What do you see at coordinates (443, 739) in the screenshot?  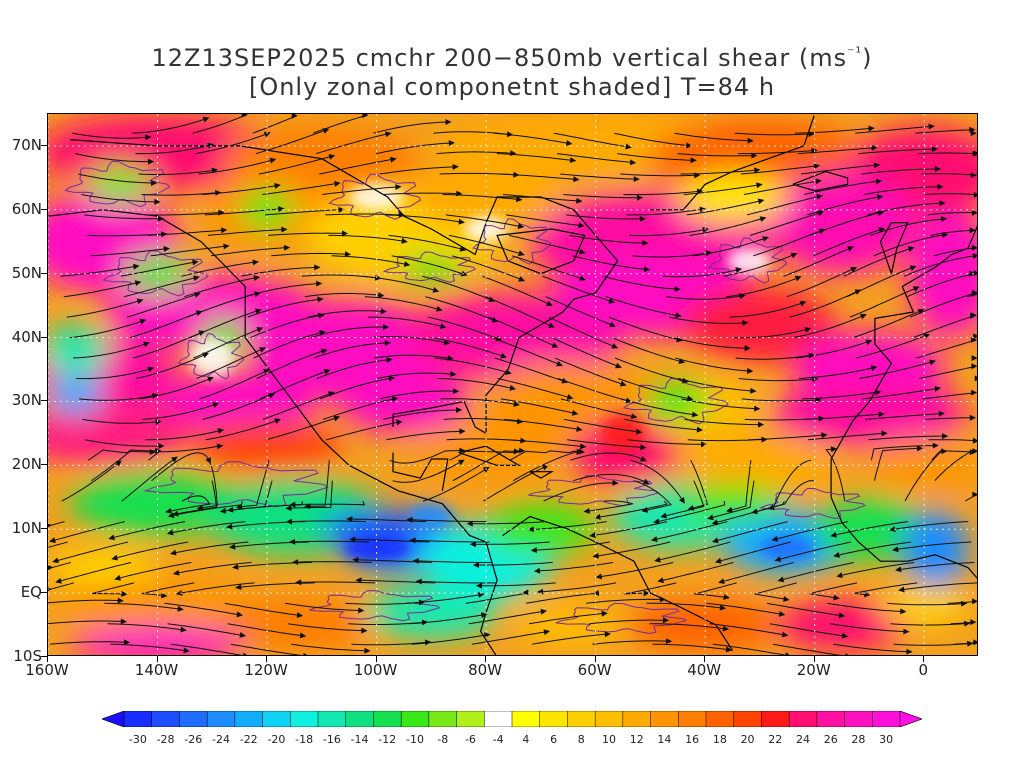 I see `colorbar-tick-label: -8` at bounding box center [443, 739].